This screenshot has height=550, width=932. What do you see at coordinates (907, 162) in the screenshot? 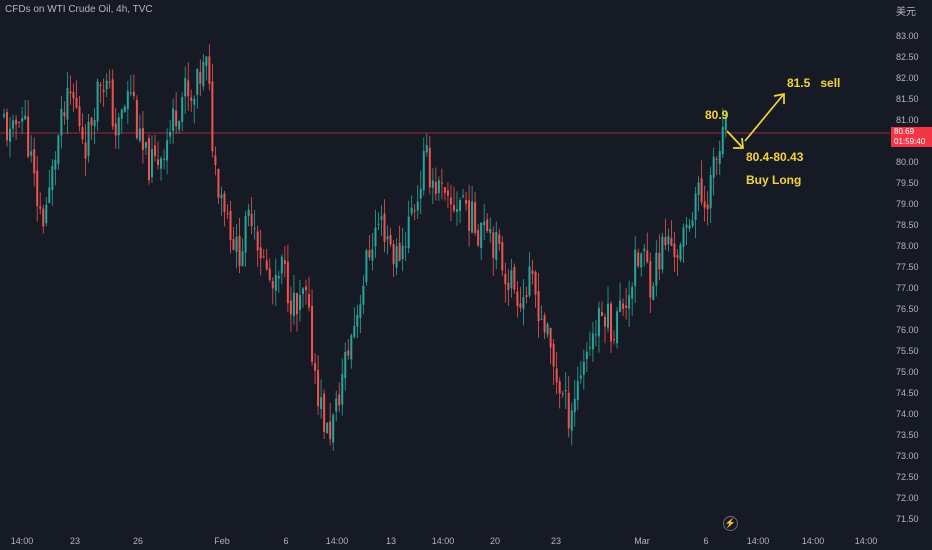
I see `y-tick-label: 80.00` at bounding box center [907, 162].